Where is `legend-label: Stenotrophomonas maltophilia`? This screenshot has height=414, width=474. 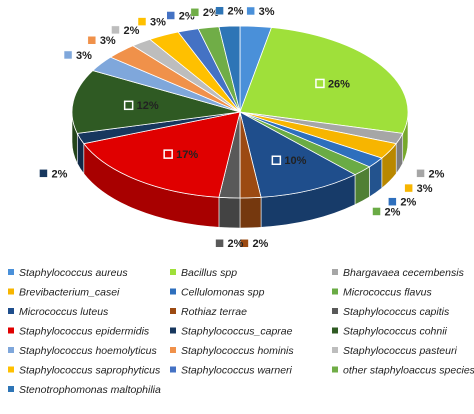
legend-label: Stenotrophomonas maltophilia is located at coordinates (90, 390).